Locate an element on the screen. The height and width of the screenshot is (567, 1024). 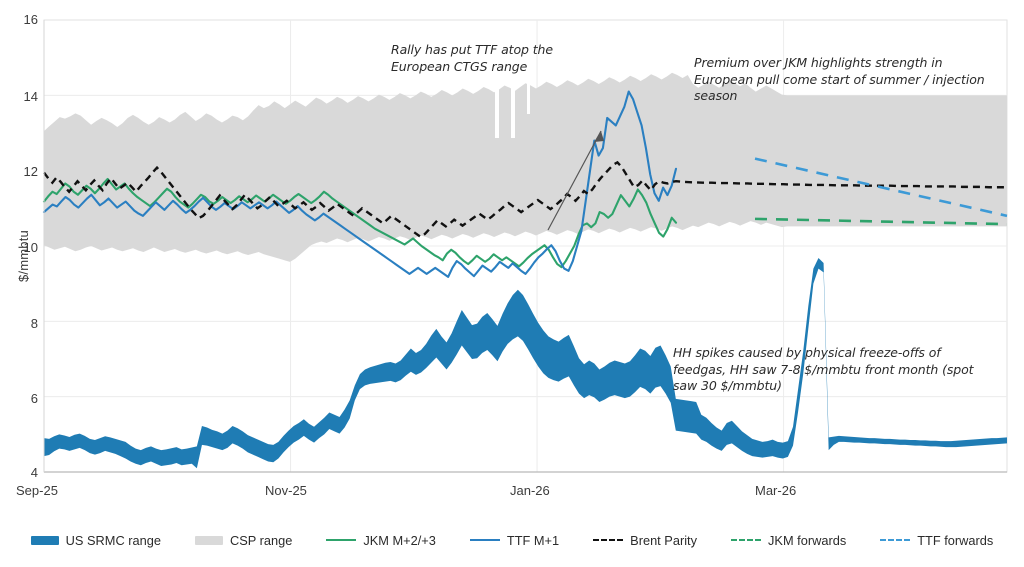
legend-swatch-us-srmc-range is located at coordinates (44, 540).